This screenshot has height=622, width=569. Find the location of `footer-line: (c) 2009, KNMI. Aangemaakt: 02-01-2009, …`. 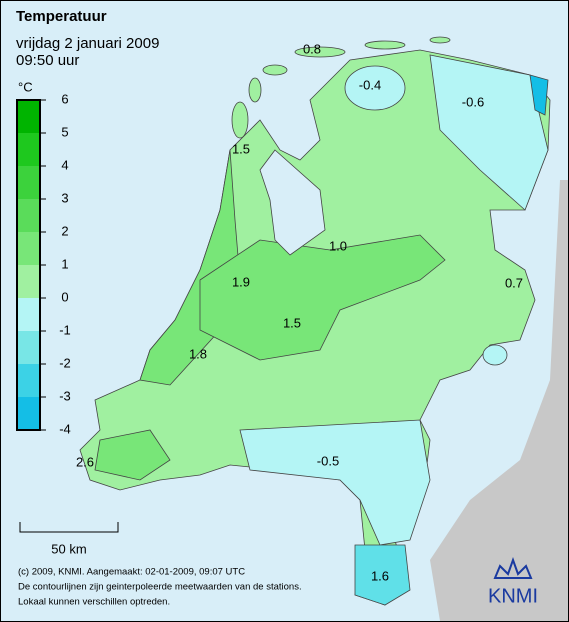

footer-line: (c) 2009, KNMI. Aangemaakt: 02-01-2009, … is located at coordinates (131, 572).